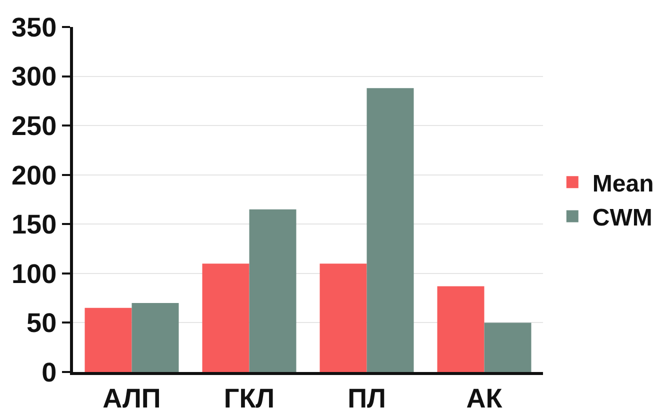 The width and height of the screenshot is (671, 418). Describe the element at coordinates (367, 398) in the screenshot. I see `x-tick-label: ПЛ` at that location.